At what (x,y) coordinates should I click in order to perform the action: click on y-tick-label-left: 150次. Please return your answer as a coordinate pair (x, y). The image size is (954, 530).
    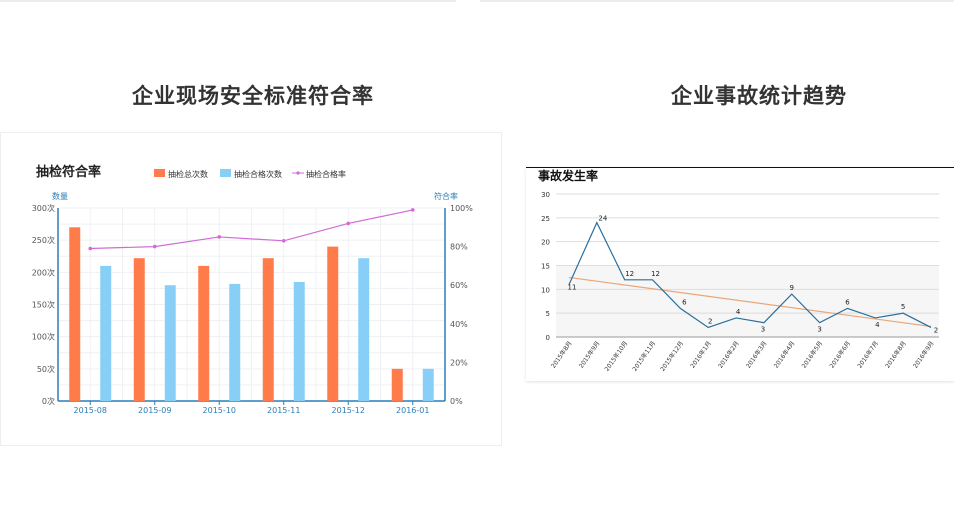
    Looking at the image, I should click on (43, 305).